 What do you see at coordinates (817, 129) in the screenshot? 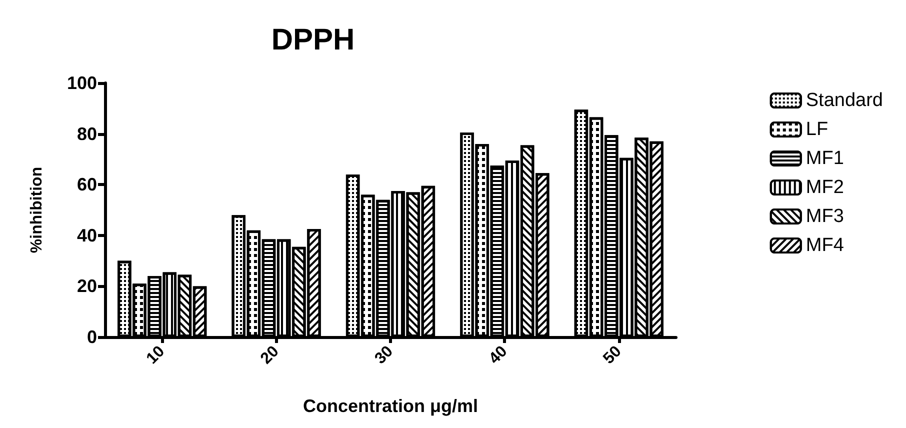
I see `legend-label: LF` at bounding box center [817, 129].